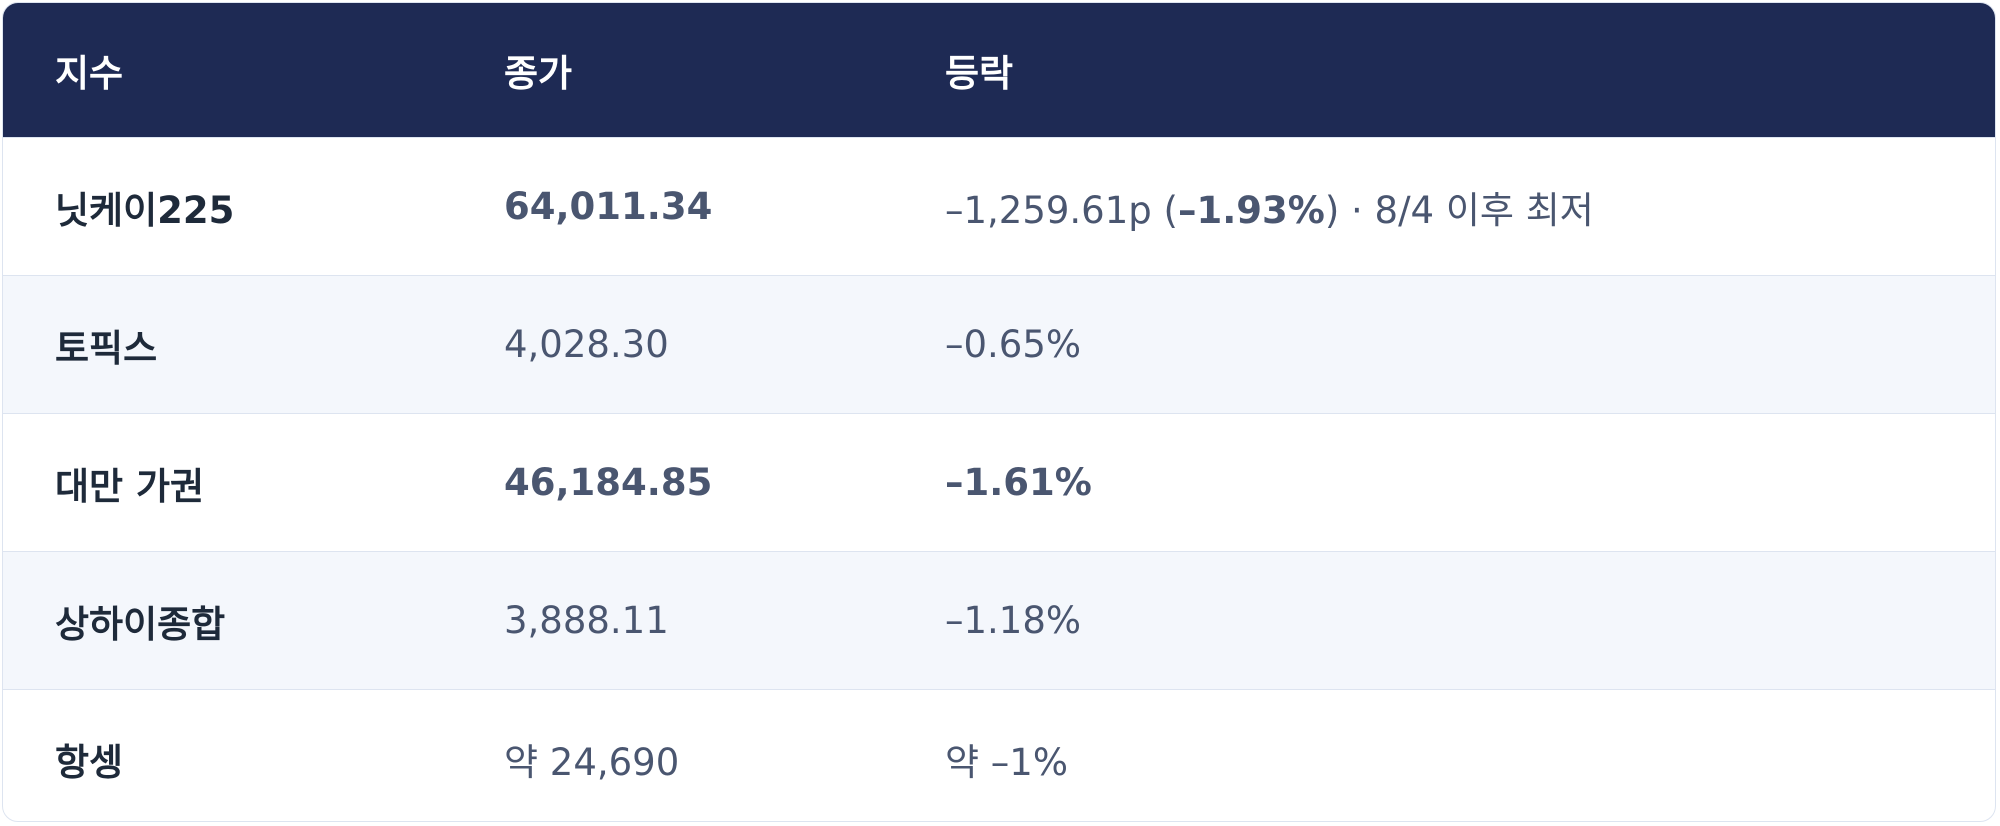  What do you see at coordinates (672, 70) in the screenshot?
I see `header-cell: 종가` at bounding box center [672, 70].